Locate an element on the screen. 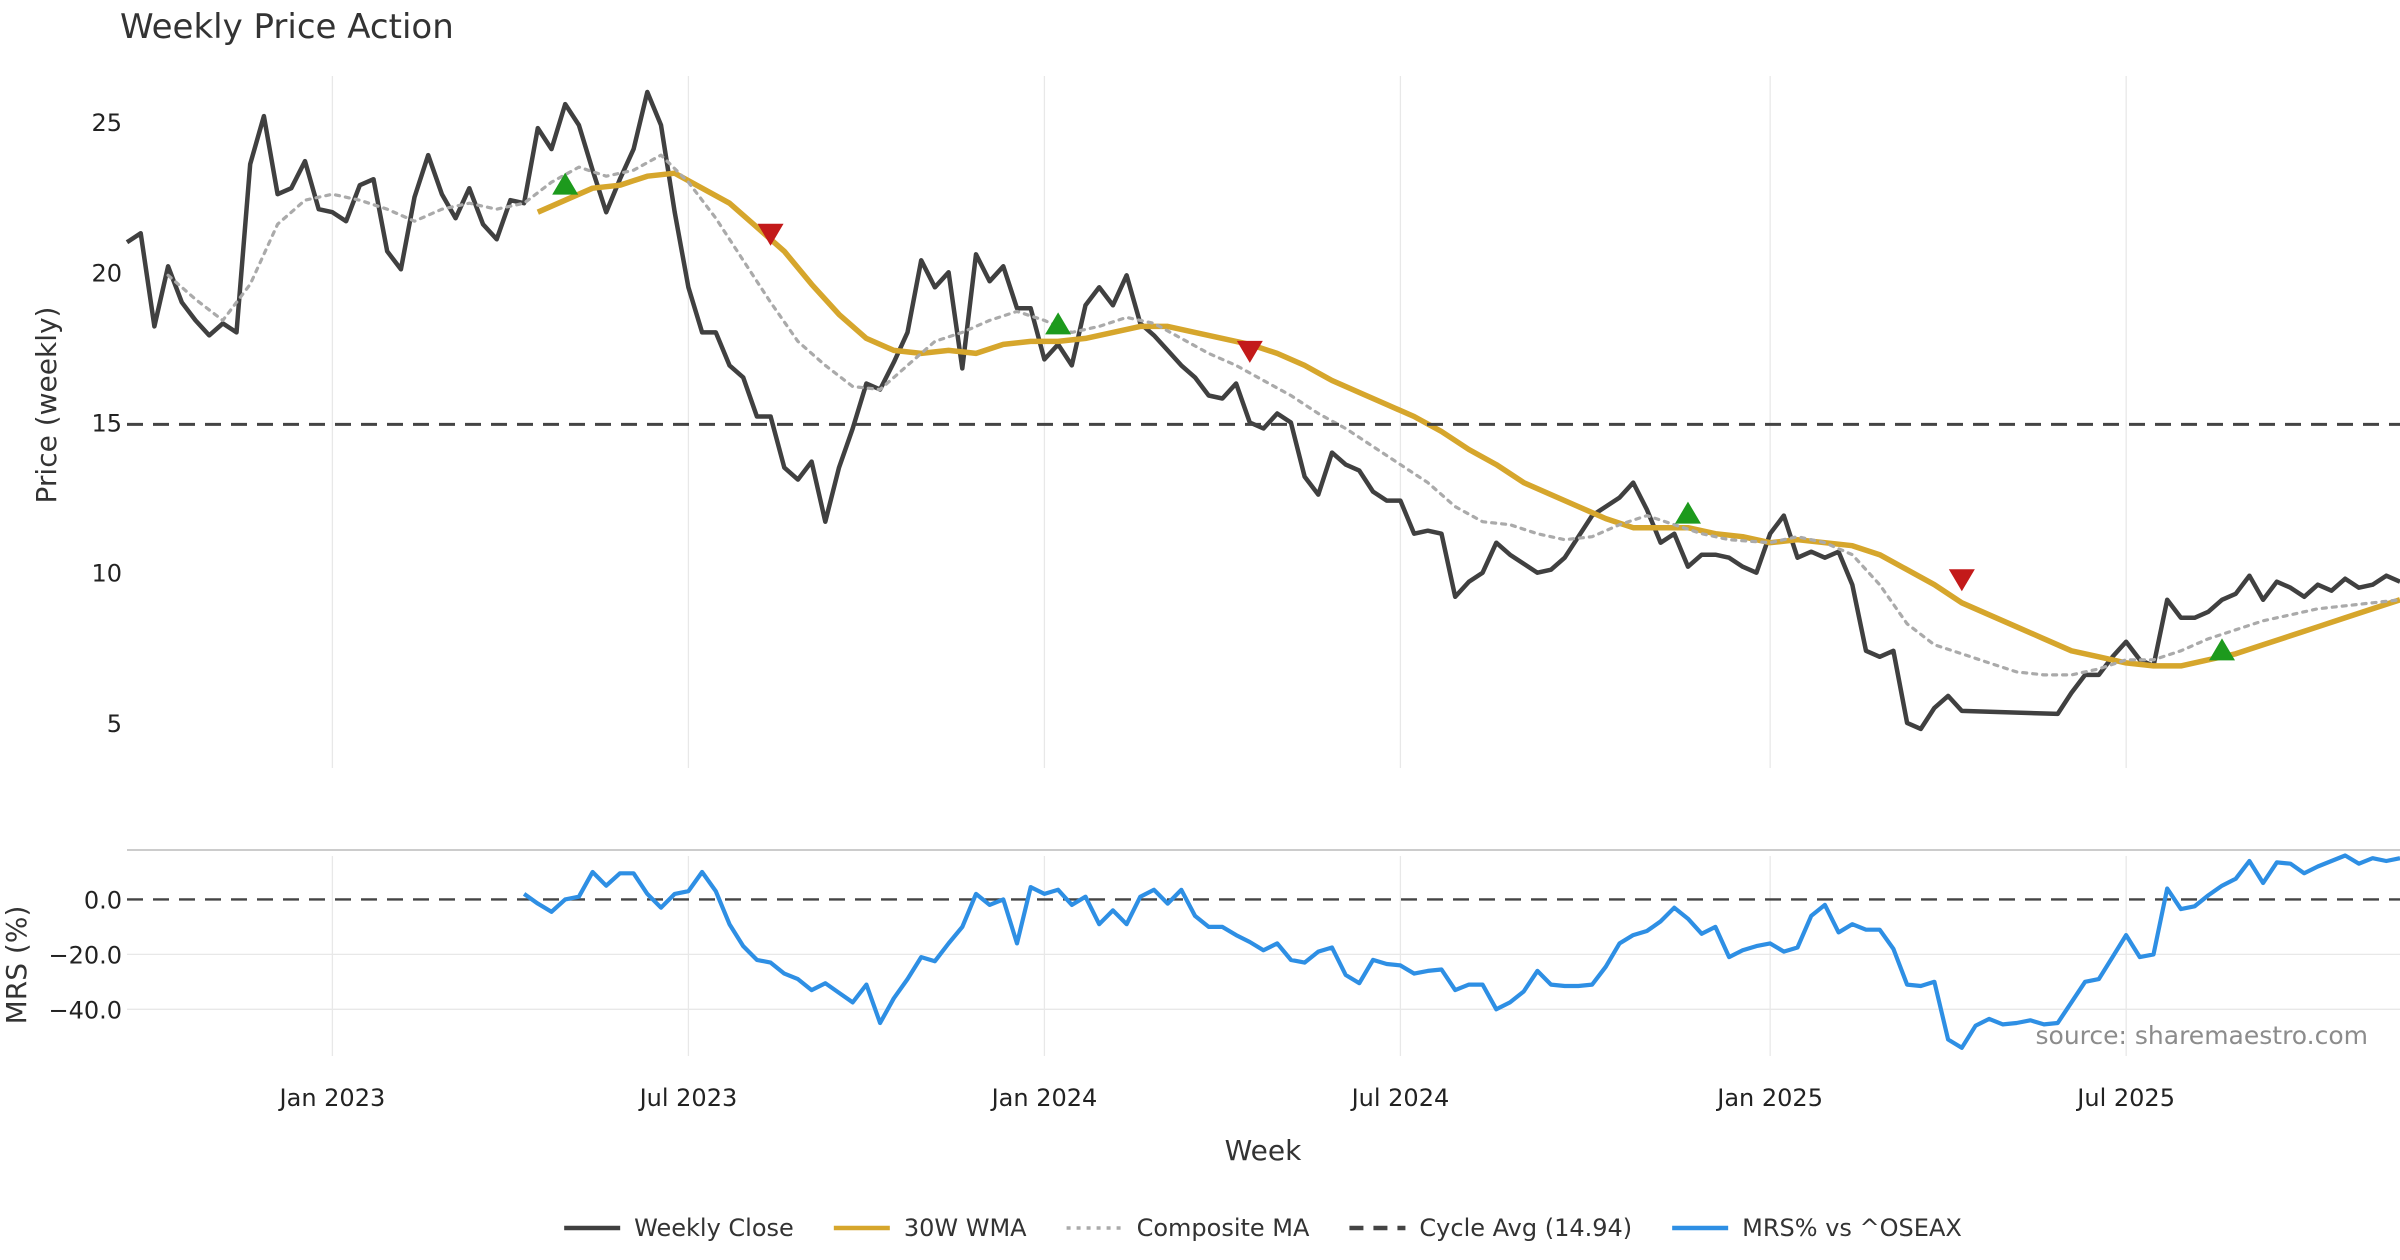  price-y-ticks: 5 10 15 20 25 is located at coordinates (106, 423).